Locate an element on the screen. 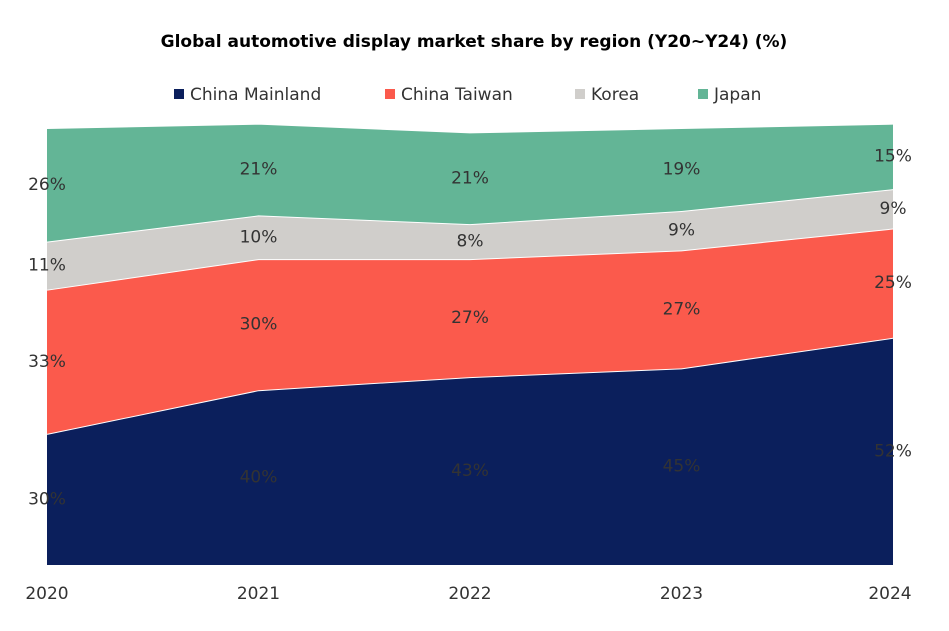  value-label: 52% is located at coordinates (893, 451).